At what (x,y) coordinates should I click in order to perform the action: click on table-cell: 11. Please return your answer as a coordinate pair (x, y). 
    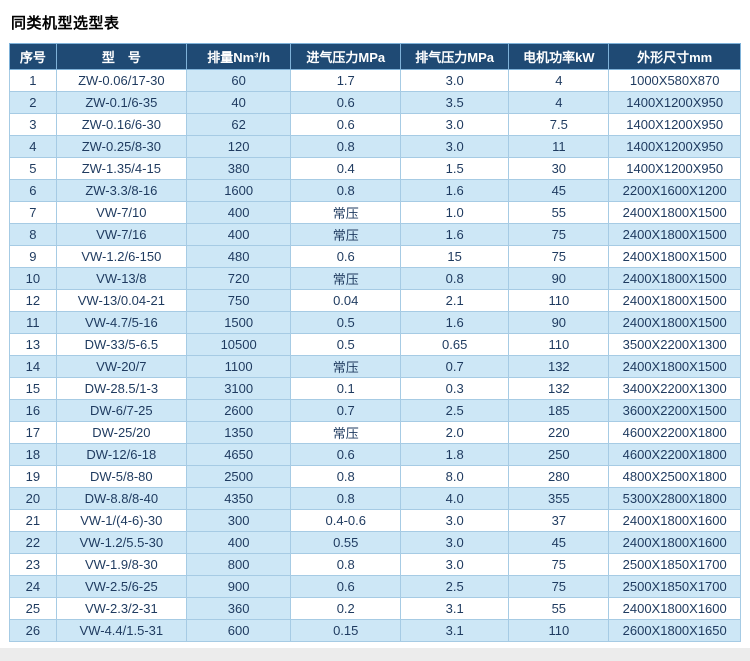
    Looking at the image, I should click on (33, 322).